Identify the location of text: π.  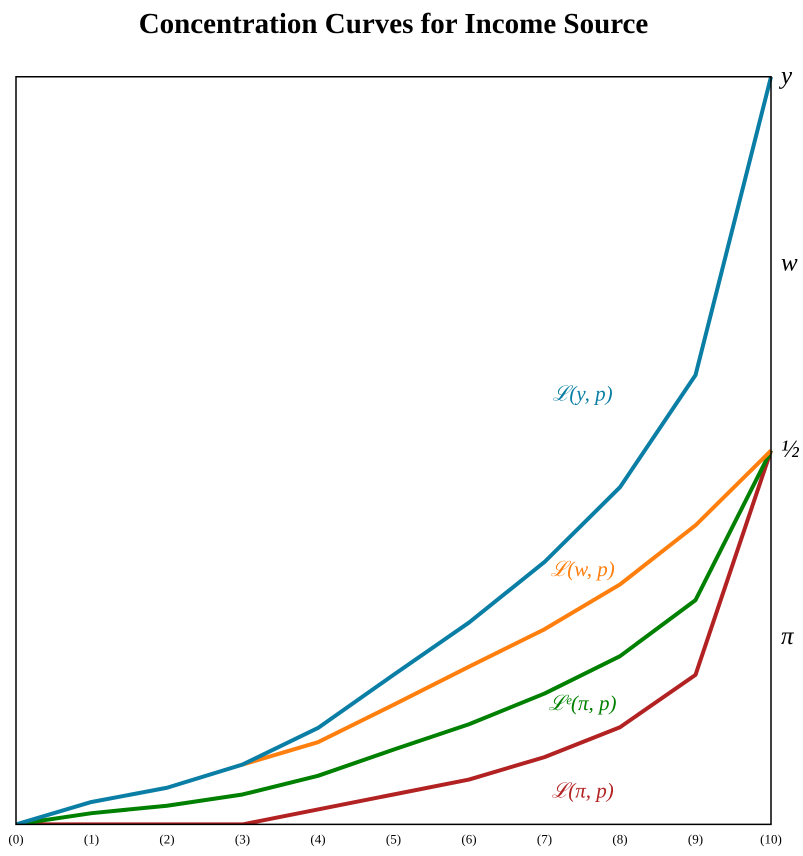
(788, 636).